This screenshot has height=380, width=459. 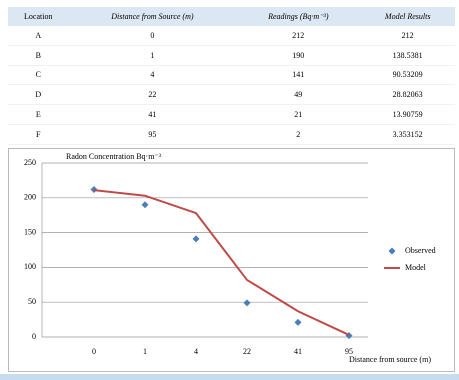 I want to click on legend-swatch, so click(x=392, y=251).